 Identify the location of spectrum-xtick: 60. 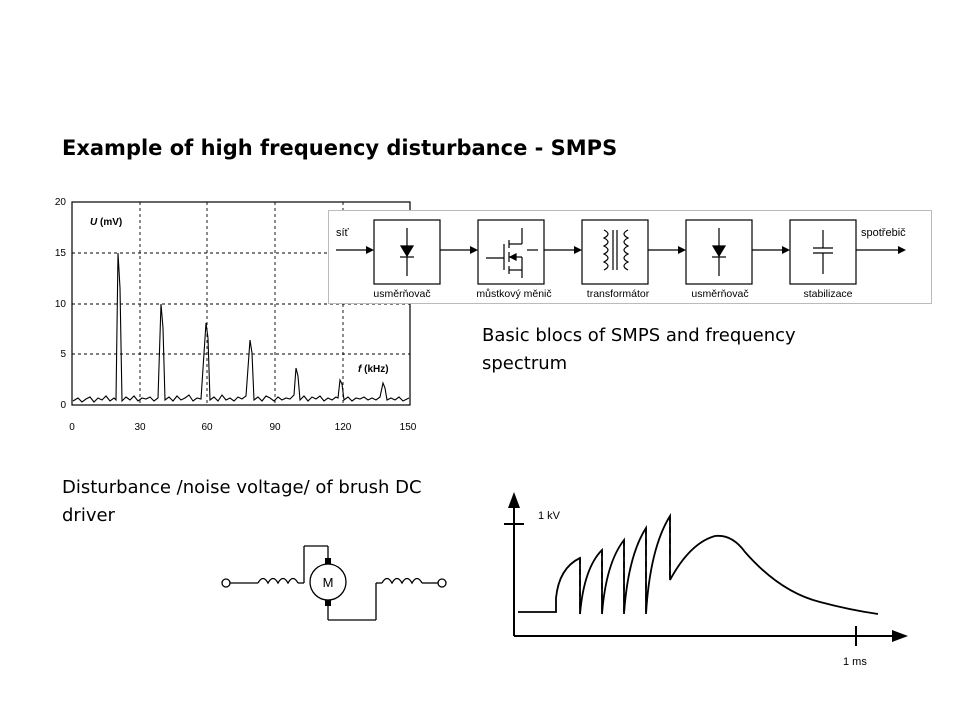
(207, 427).